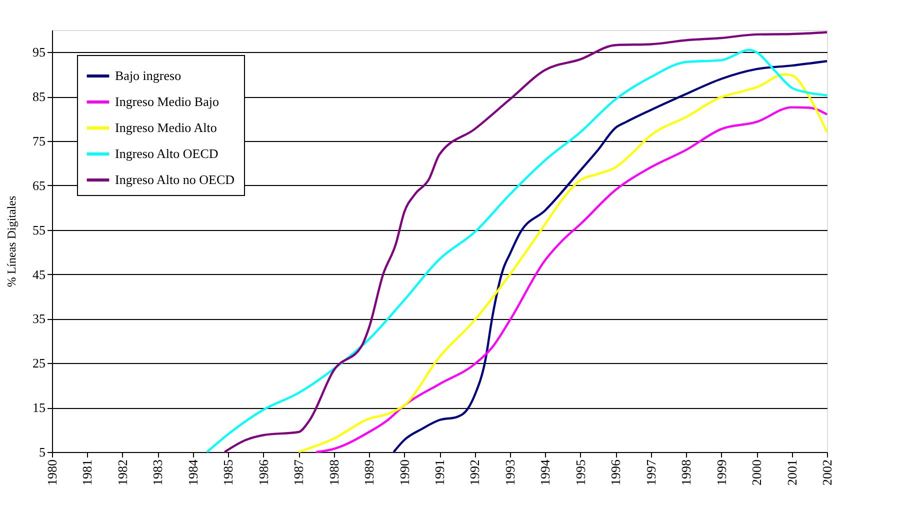 The height and width of the screenshot is (518, 914). Describe the element at coordinates (756, 473) in the screenshot. I see `x-tick-label: 2000` at that location.